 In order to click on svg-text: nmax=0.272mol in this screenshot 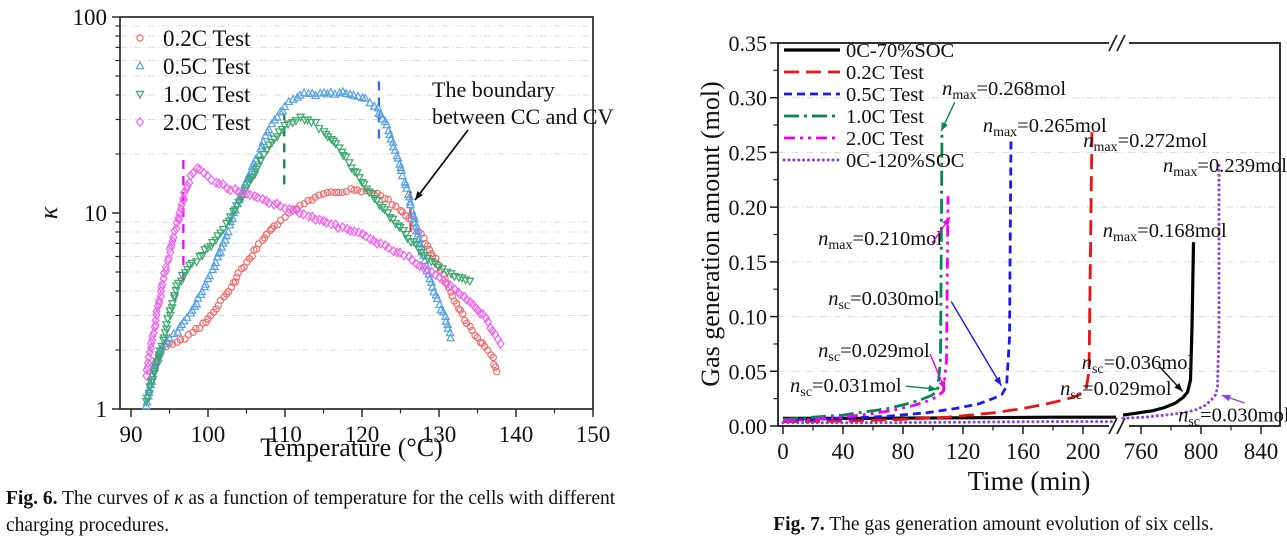, I will do `click(1145, 142)`.